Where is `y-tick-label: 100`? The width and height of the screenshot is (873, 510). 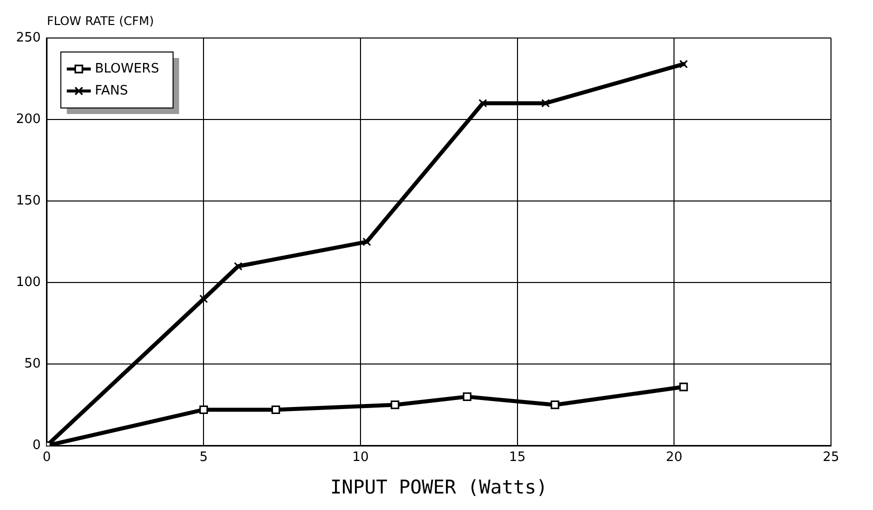 y-tick-label: 100 is located at coordinates (28, 282).